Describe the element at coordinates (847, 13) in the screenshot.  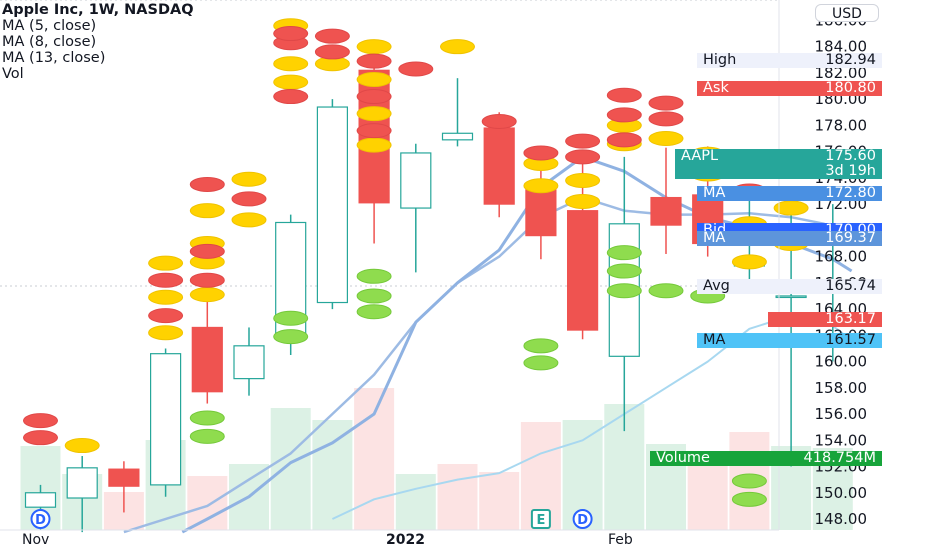
I see `currency-button: USD` at that location.